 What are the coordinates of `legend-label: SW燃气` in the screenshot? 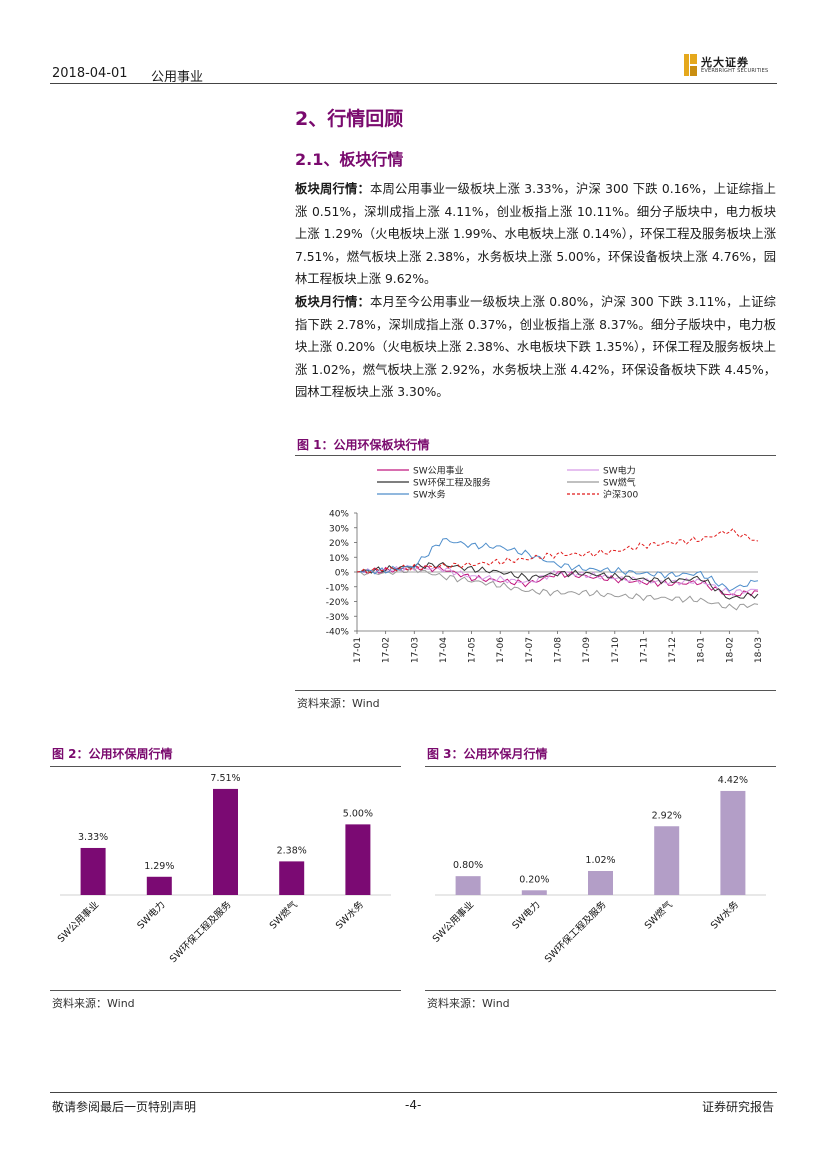 It's located at (619, 483).